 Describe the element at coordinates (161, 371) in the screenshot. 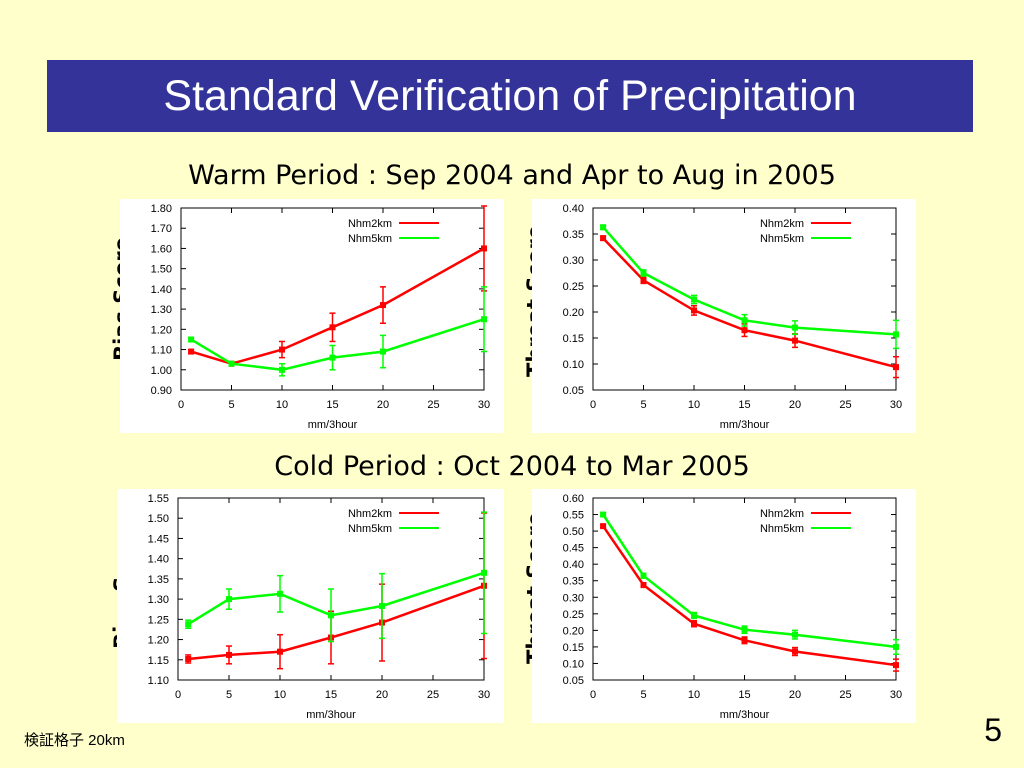

I see `y-tick-label: 1.00` at that location.